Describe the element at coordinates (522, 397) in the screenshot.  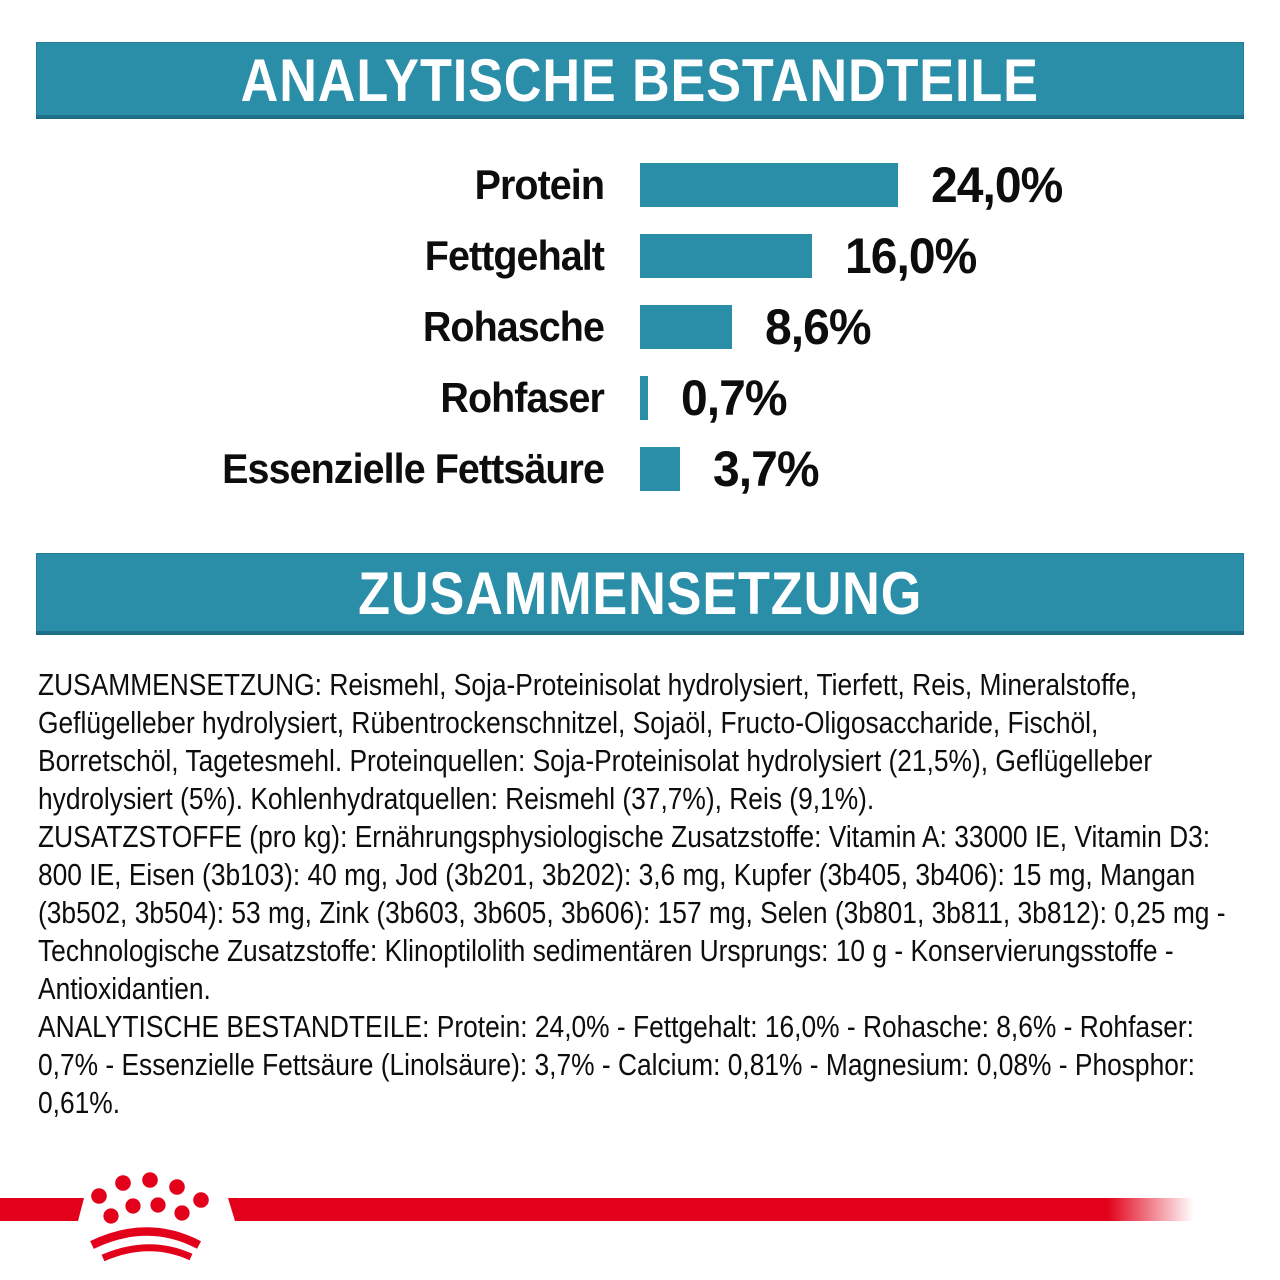
I see `chart-category-label: Rohfaser` at that location.